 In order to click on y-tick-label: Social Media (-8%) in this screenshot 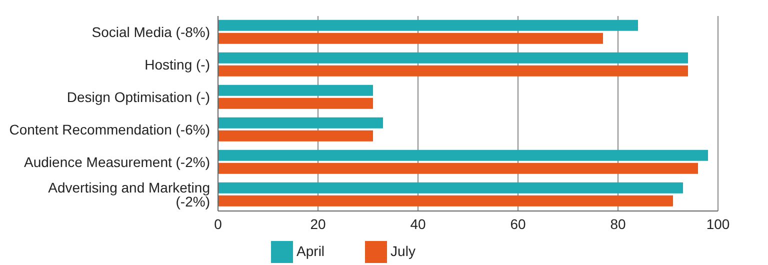, I will do `click(151, 32)`.